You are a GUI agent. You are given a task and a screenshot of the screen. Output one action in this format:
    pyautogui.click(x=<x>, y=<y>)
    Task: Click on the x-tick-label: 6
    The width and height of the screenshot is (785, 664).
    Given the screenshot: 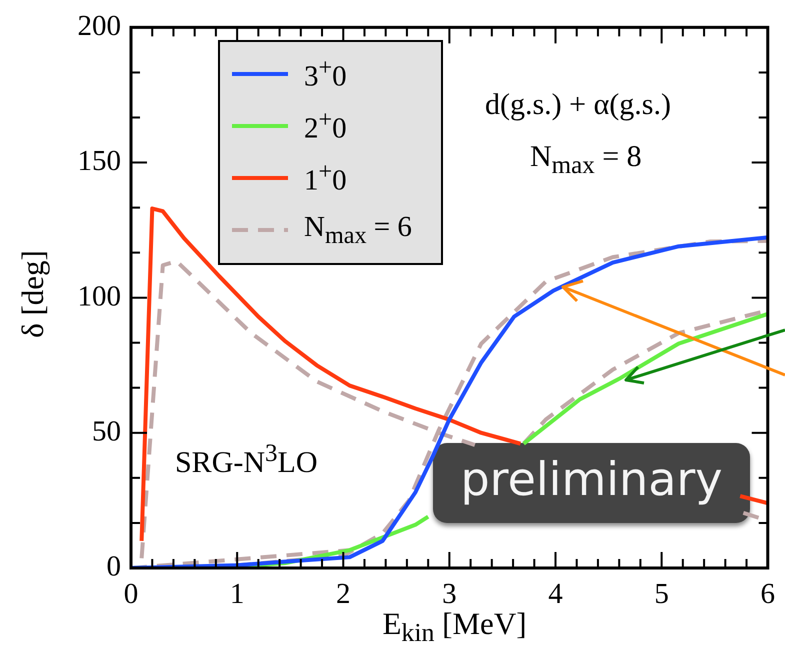 What is the action you would take?
    pyautogui.click(x=767, y=594)
    